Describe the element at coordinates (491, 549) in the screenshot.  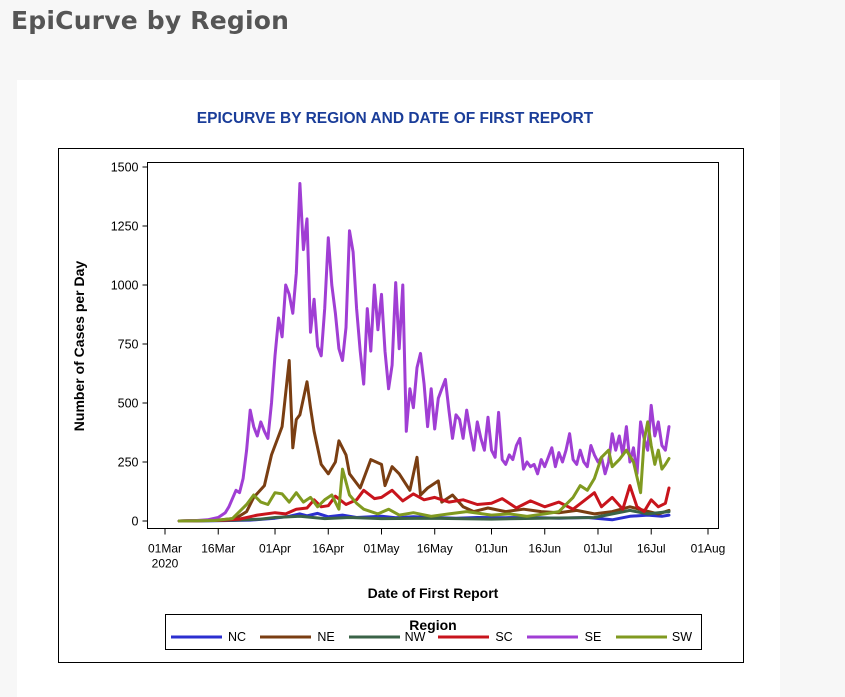
I see `x-tick-label: 01Jun` at that location.